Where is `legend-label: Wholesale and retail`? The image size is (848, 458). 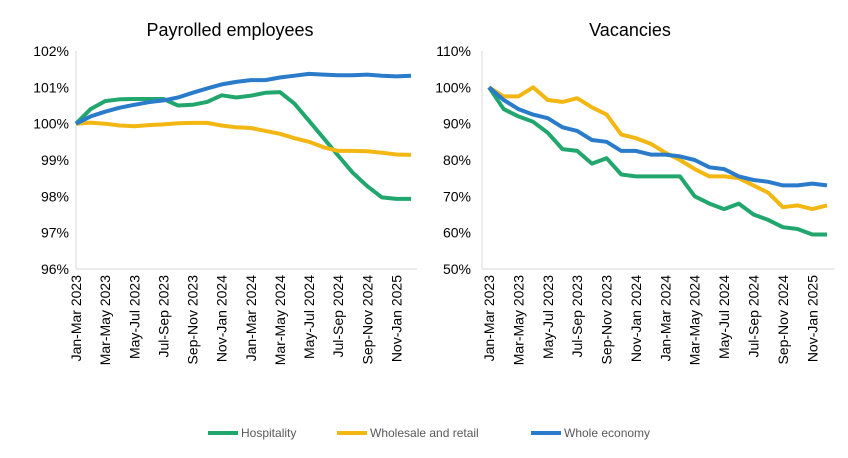
legend-label: Wholesale and retail is located at coordinates (424, 433).